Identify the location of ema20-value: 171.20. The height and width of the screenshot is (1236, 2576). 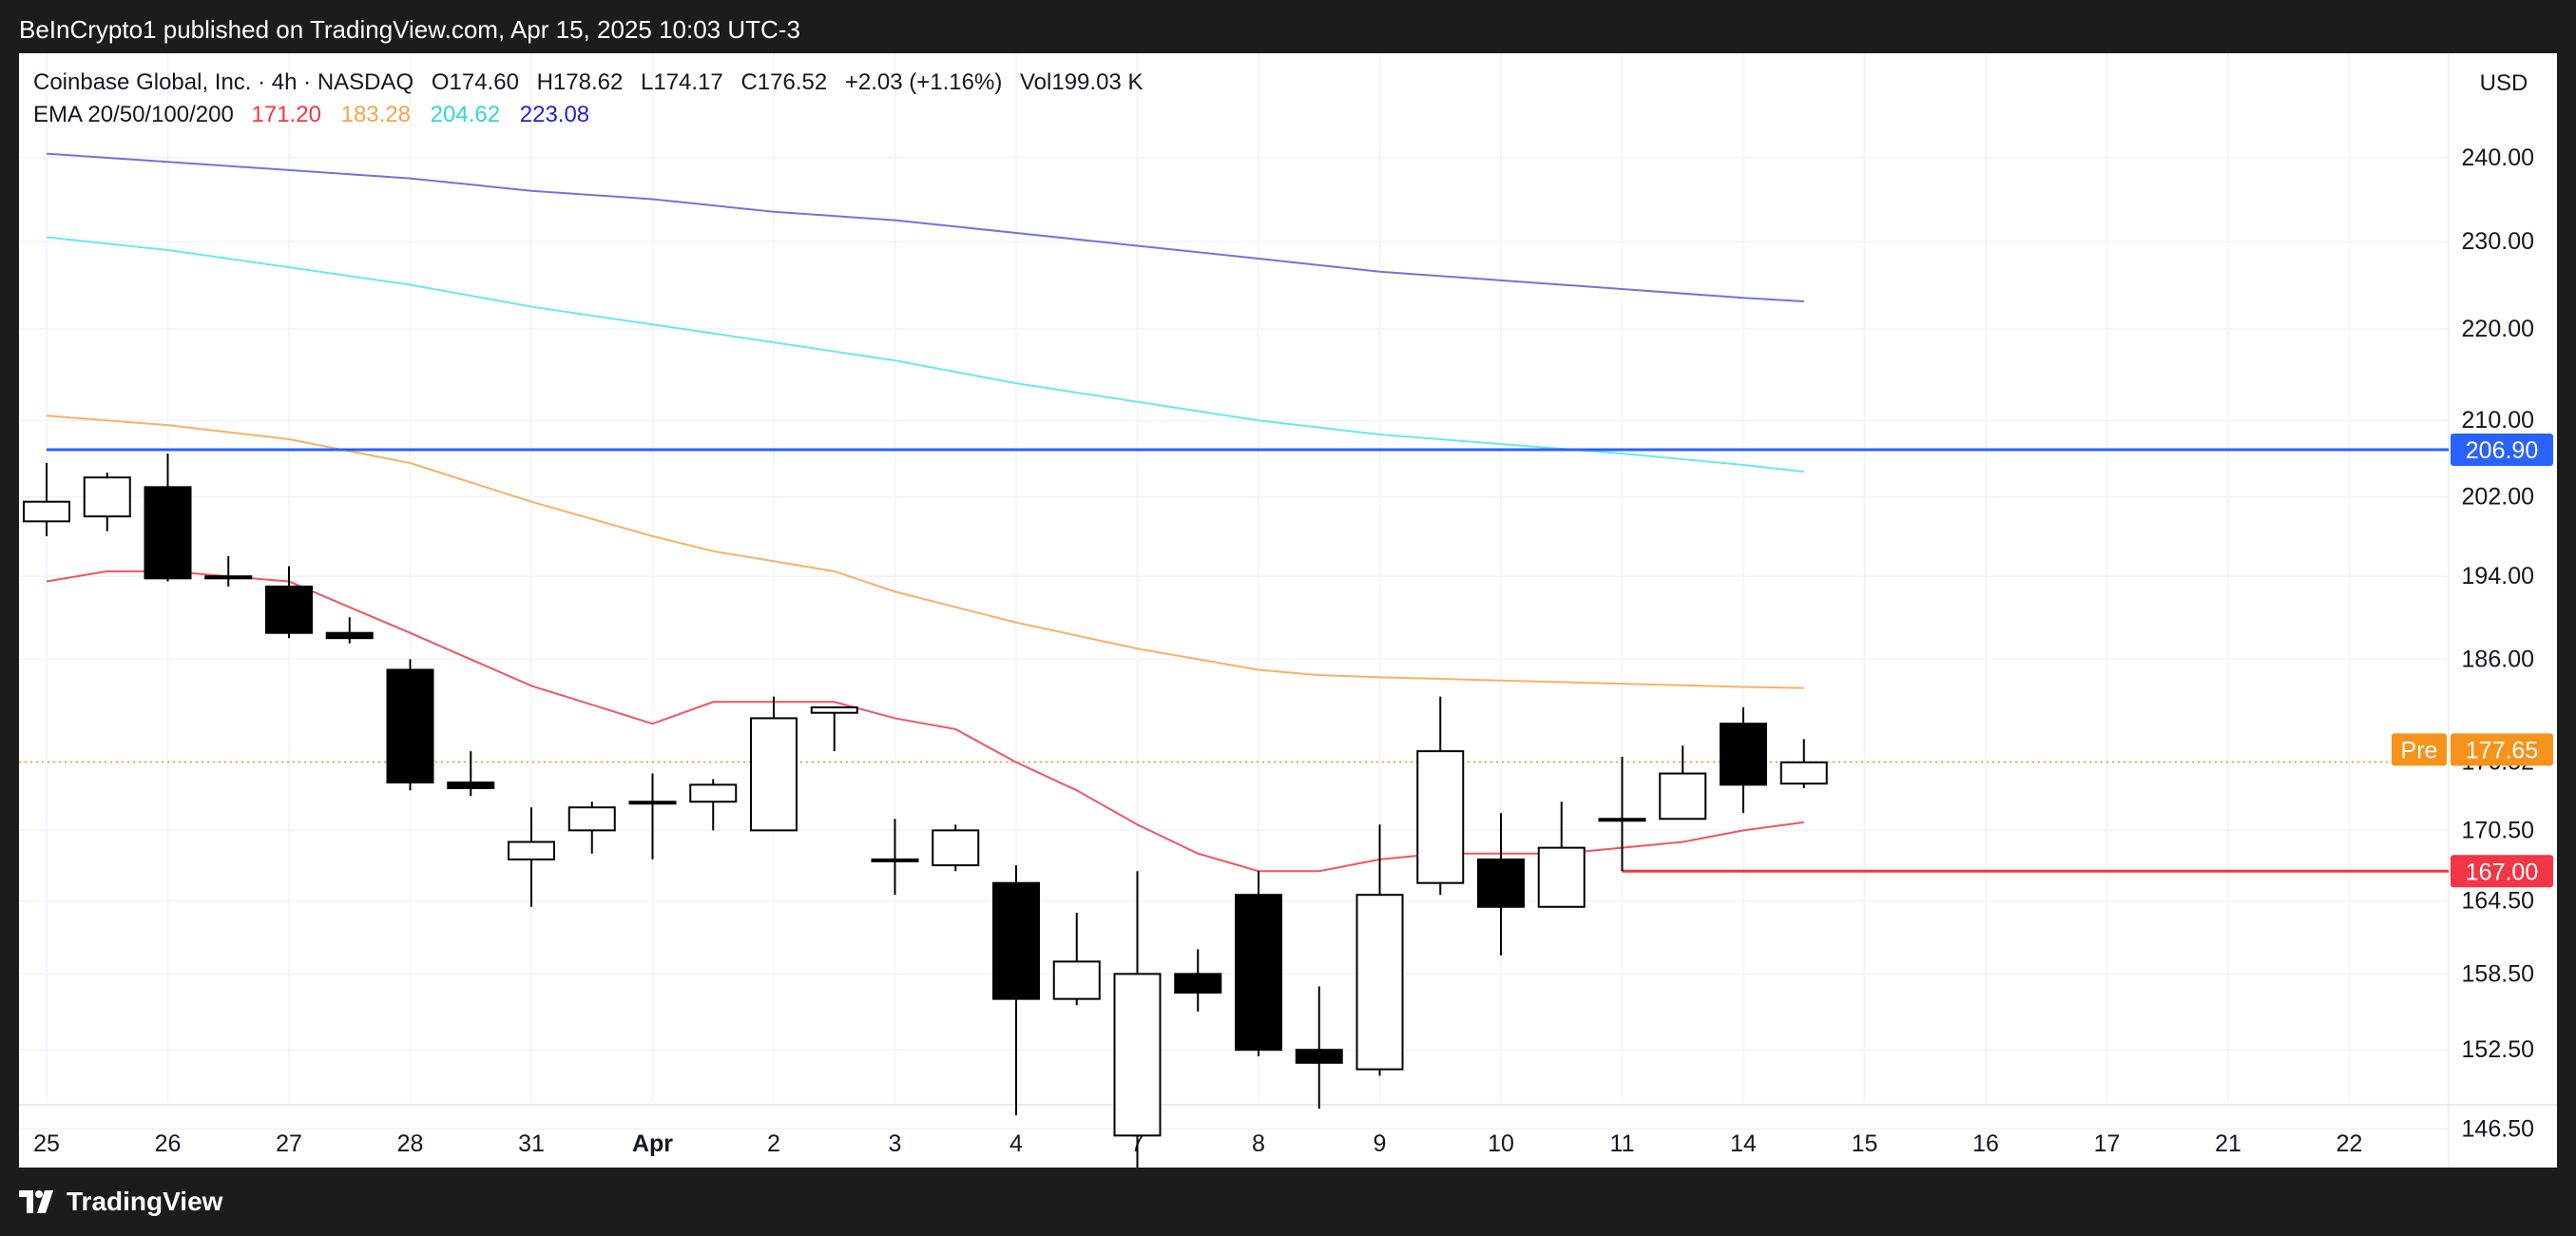
(286, 115).